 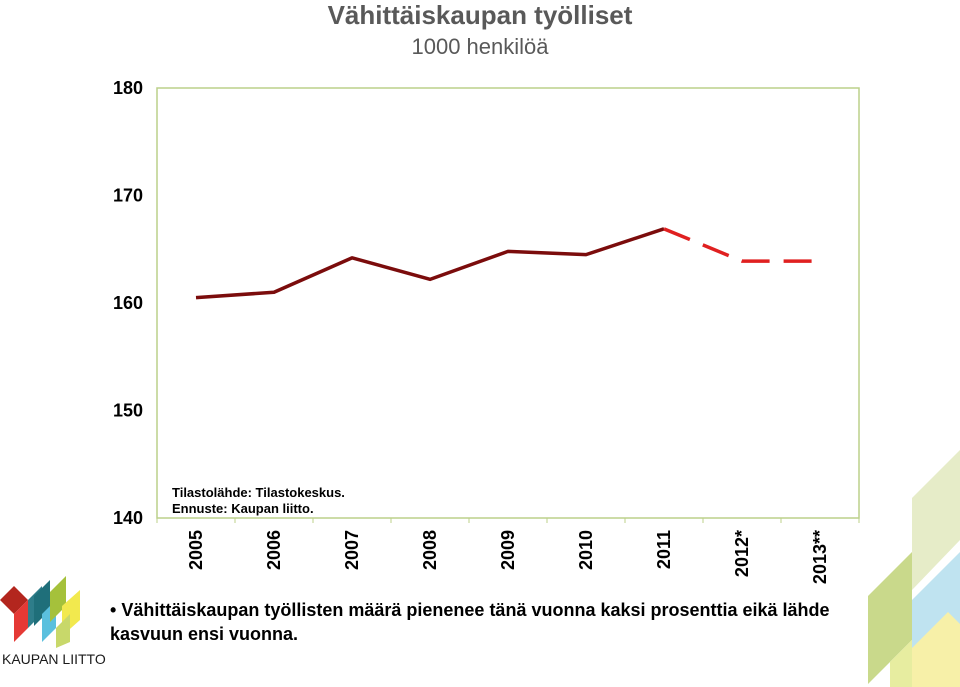 What do you see at coordinates (914, 568) in the screenshot?
I see `decorative-shapes-right` at bounding box center [914, 568].